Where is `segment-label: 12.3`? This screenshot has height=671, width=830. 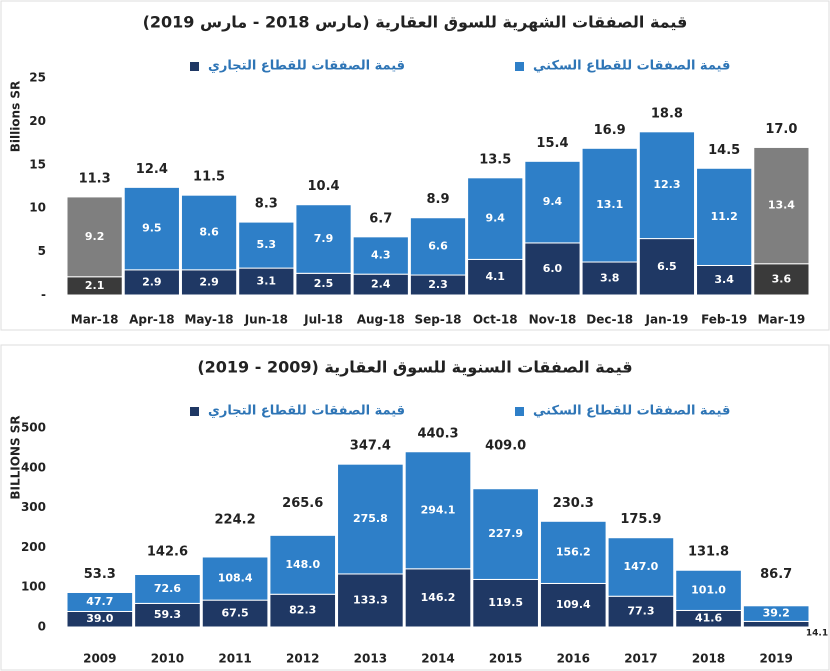 segment-label: 12.3 is located at coordinates (666, 184).